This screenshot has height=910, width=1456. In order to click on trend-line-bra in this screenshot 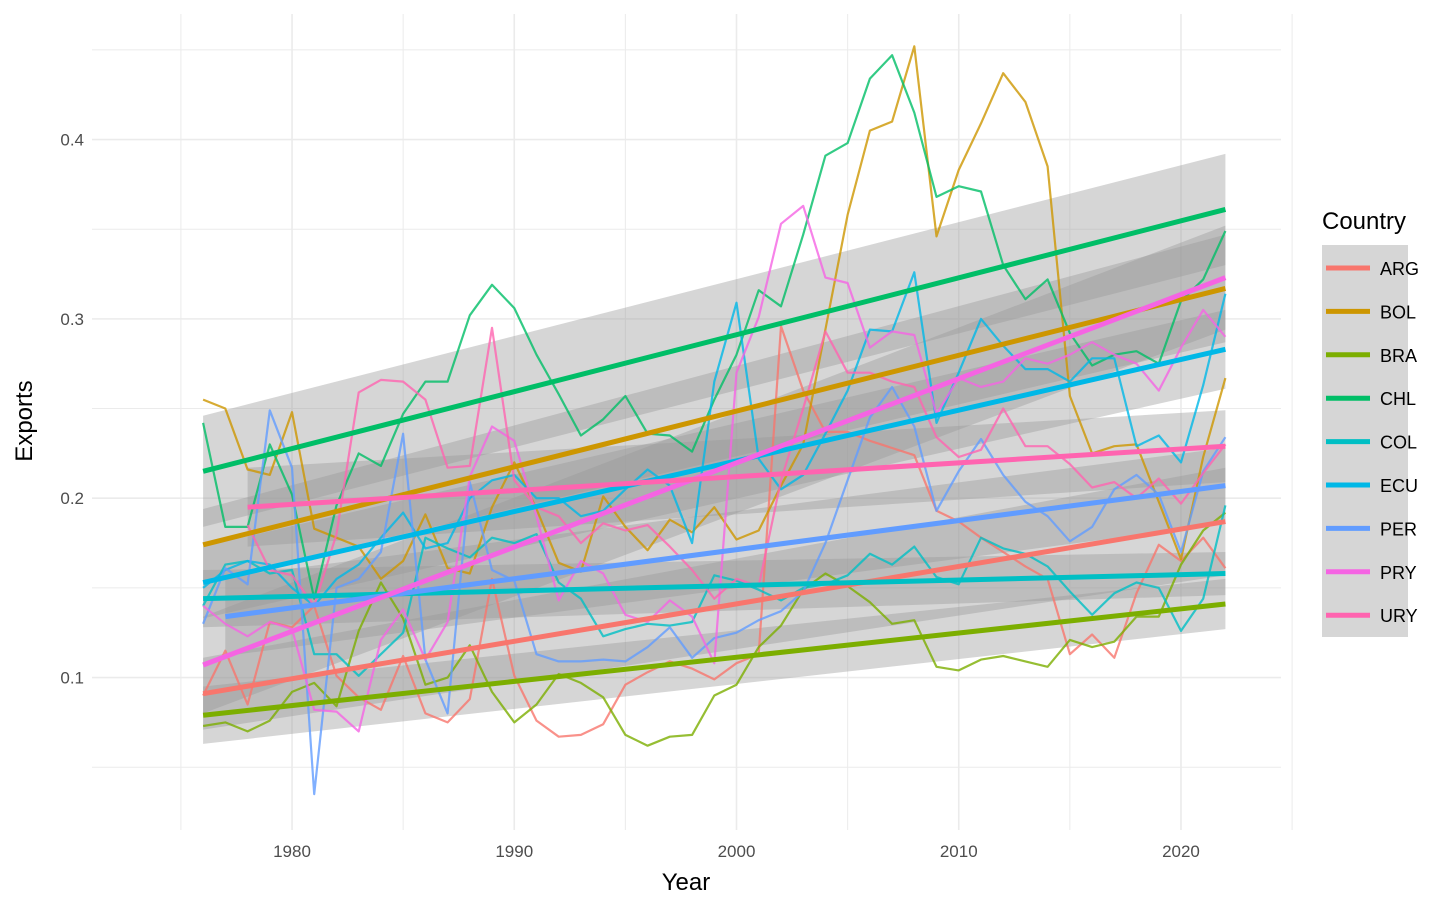, I will do `click(714, 659)`.